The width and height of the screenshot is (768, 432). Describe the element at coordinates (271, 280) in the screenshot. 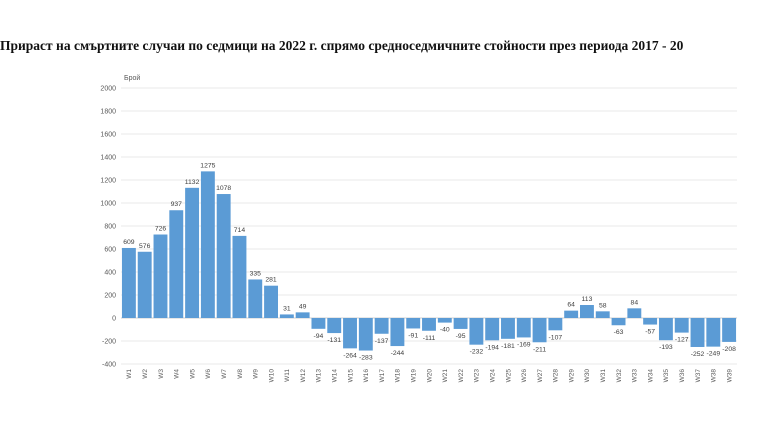

I see `data-label: 281` at that location.